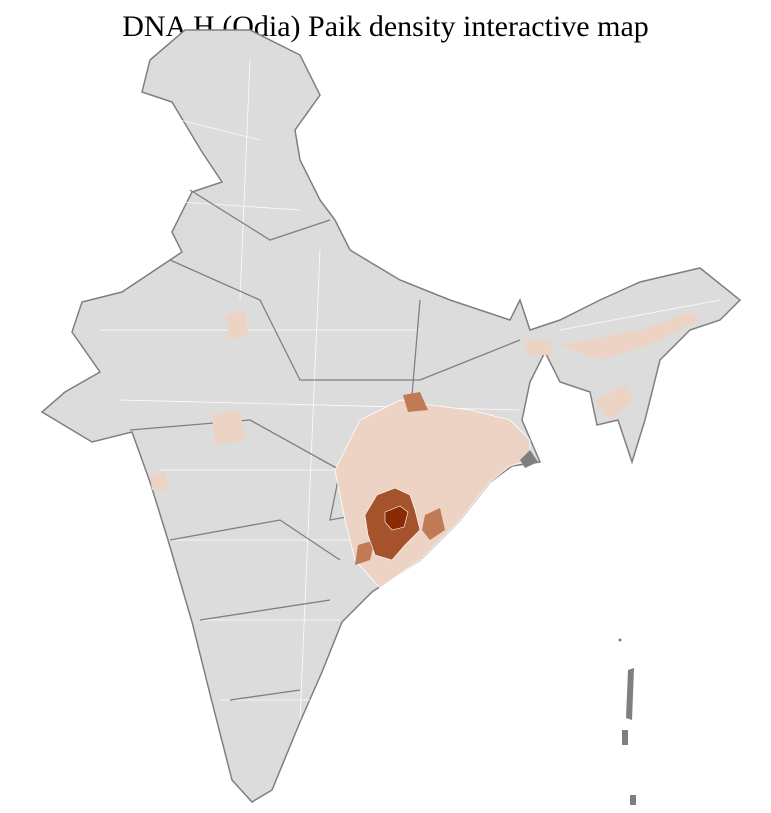 Image resolution: width=771 pixels, height=813 pixels. I want to click on low-density-region-coast, so click(159, 481).